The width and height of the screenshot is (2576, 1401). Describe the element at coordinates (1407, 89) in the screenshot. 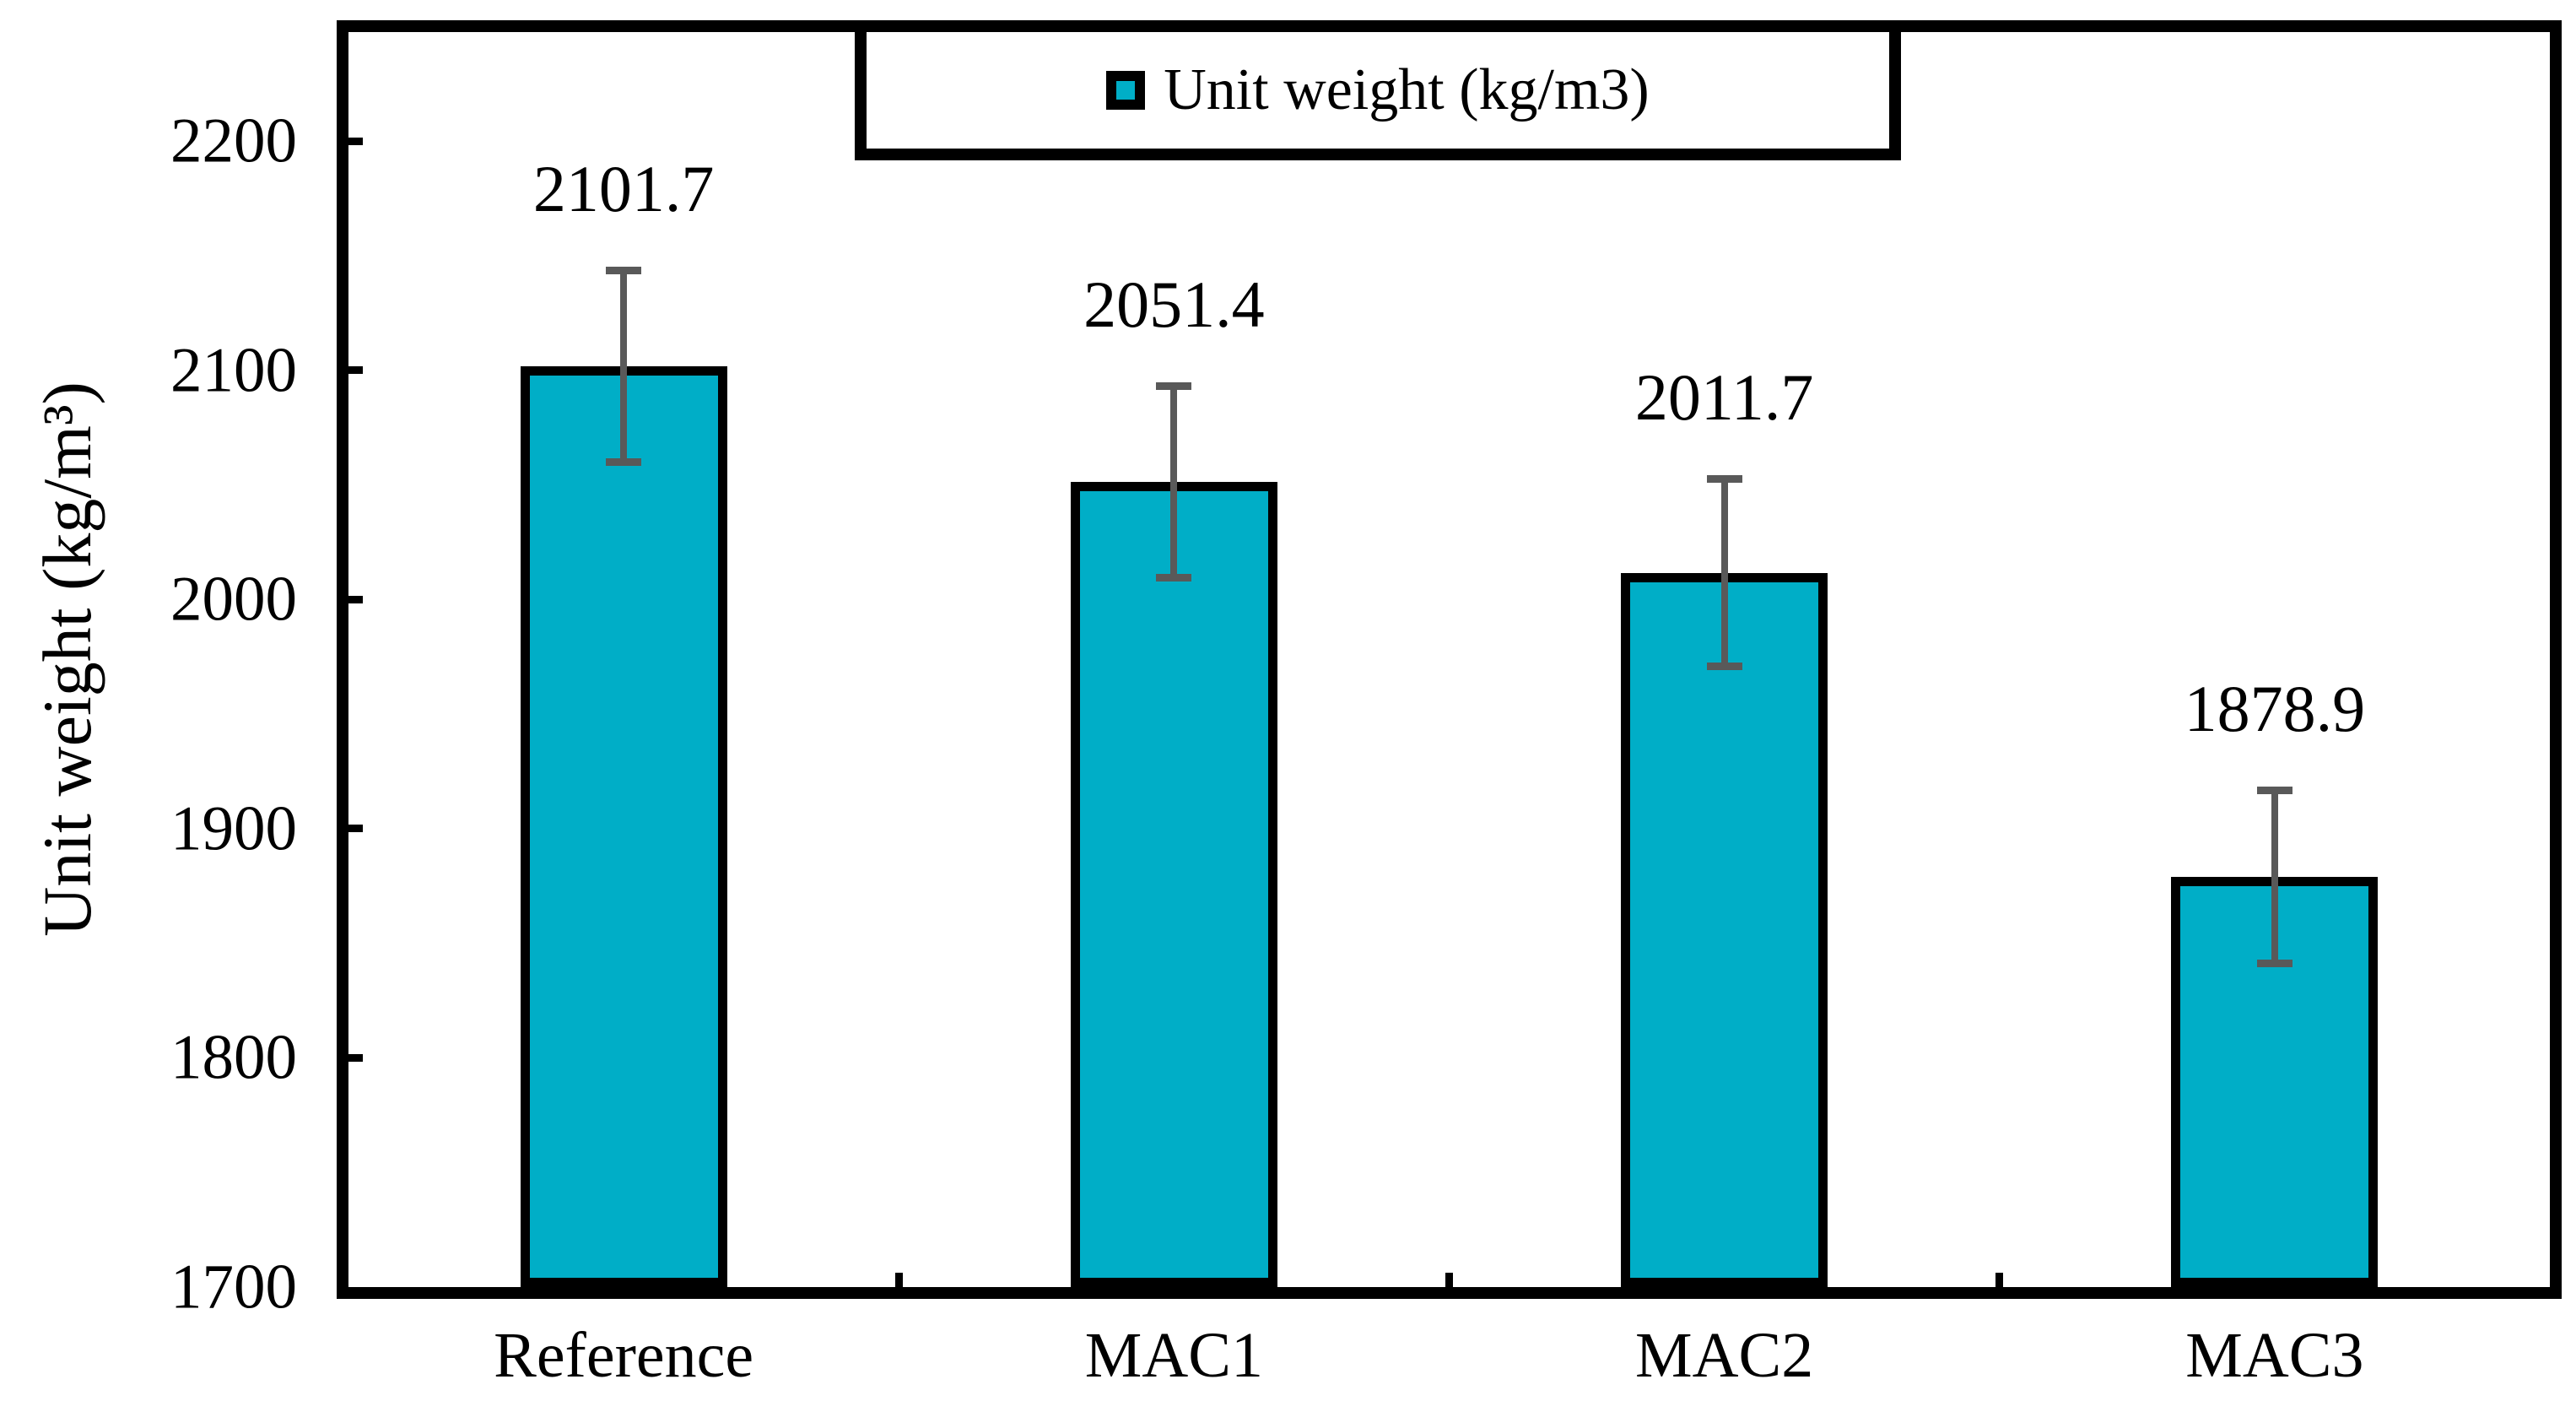

I see `legend-label: Unit weight (kg/m3)` at that location.